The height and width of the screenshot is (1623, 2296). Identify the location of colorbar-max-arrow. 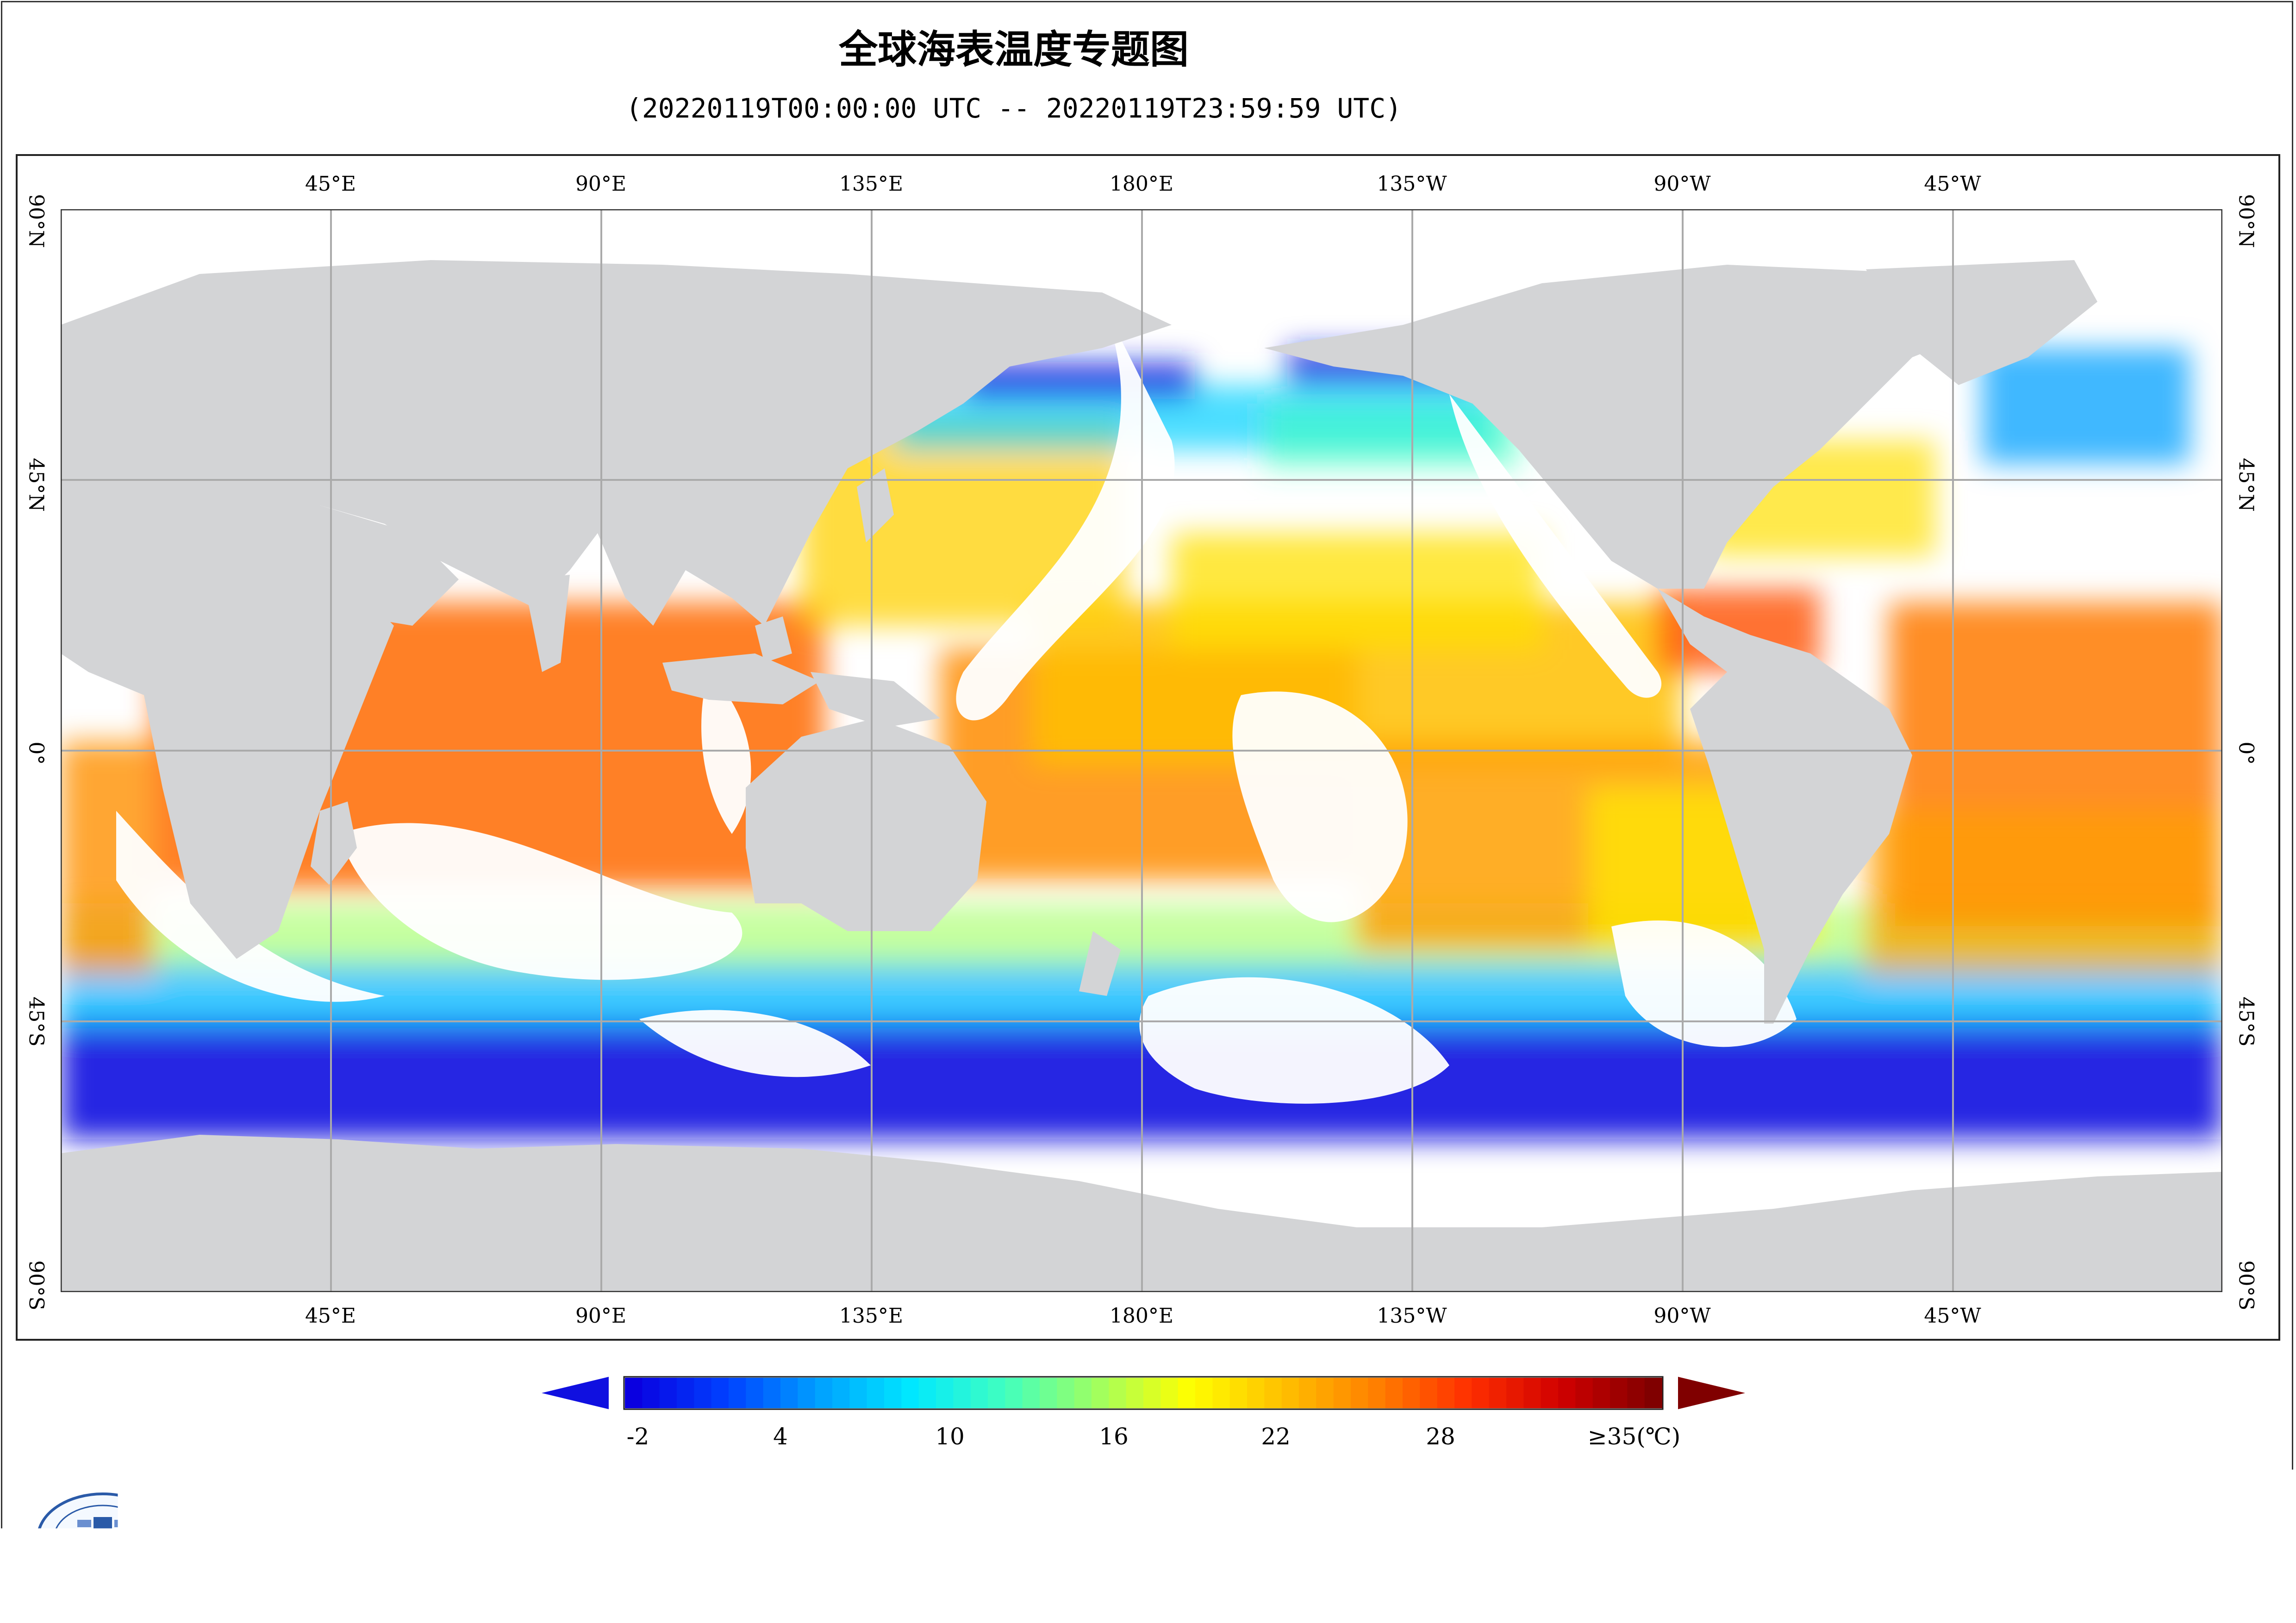
(1711, 1393).